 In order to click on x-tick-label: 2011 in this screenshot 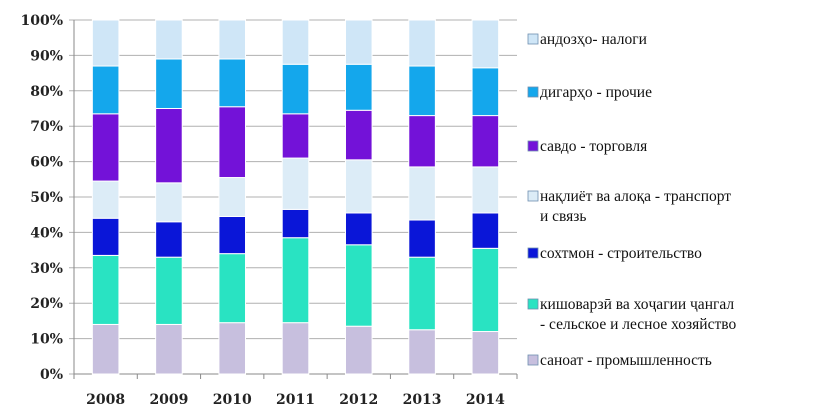, I will do `click(295, 400)`.